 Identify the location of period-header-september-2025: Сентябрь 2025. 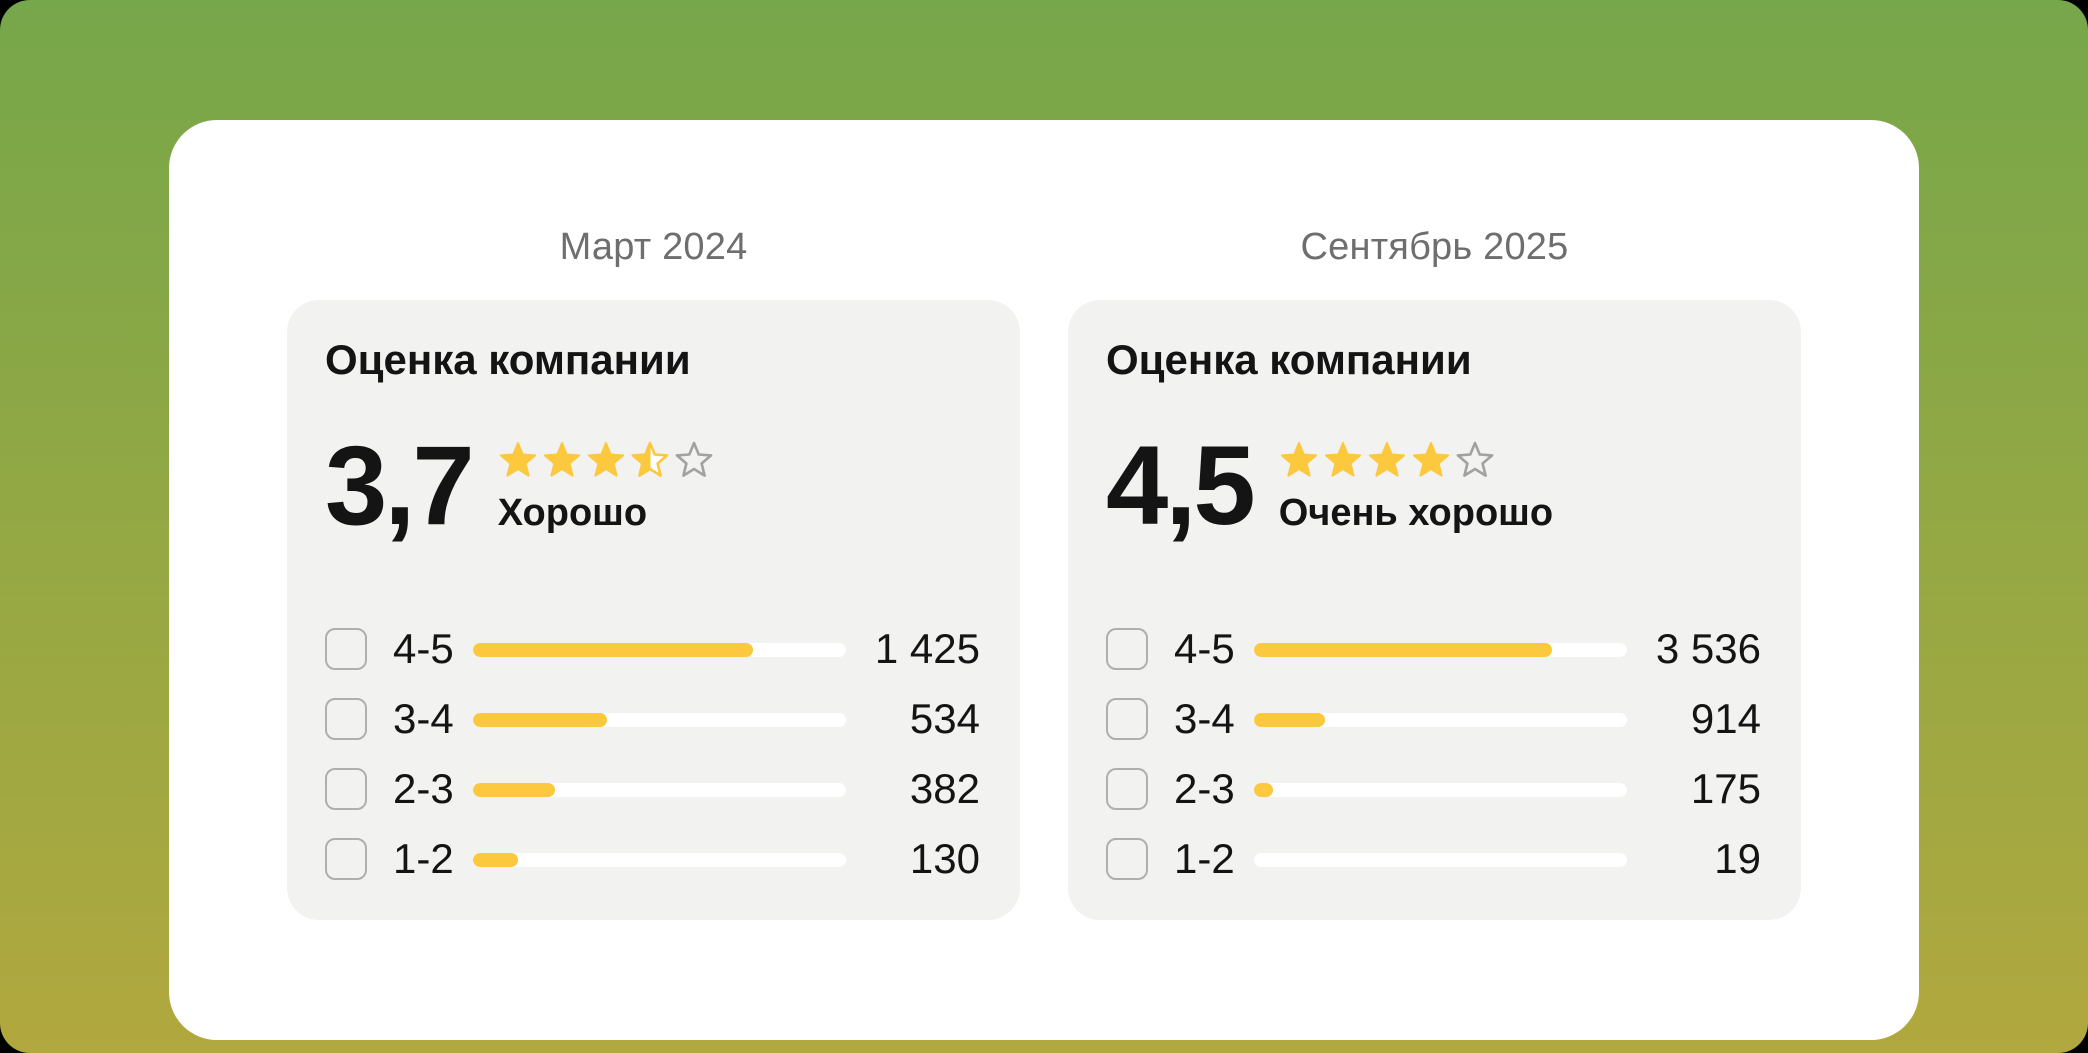
(1434, 247).